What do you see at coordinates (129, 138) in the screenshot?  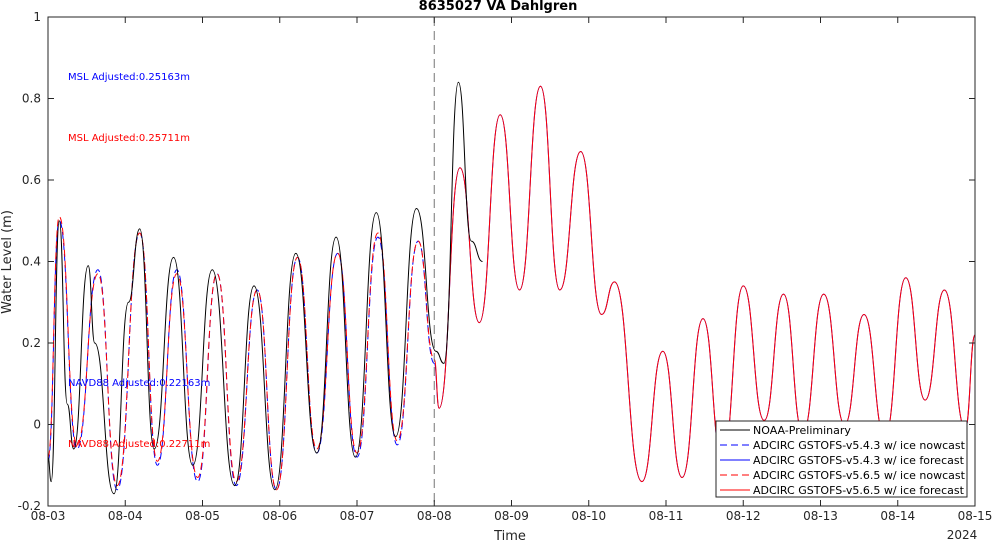 I see `datum-annotation: MSL Adjusted:0.25711m` at bounding box center [129, 138].